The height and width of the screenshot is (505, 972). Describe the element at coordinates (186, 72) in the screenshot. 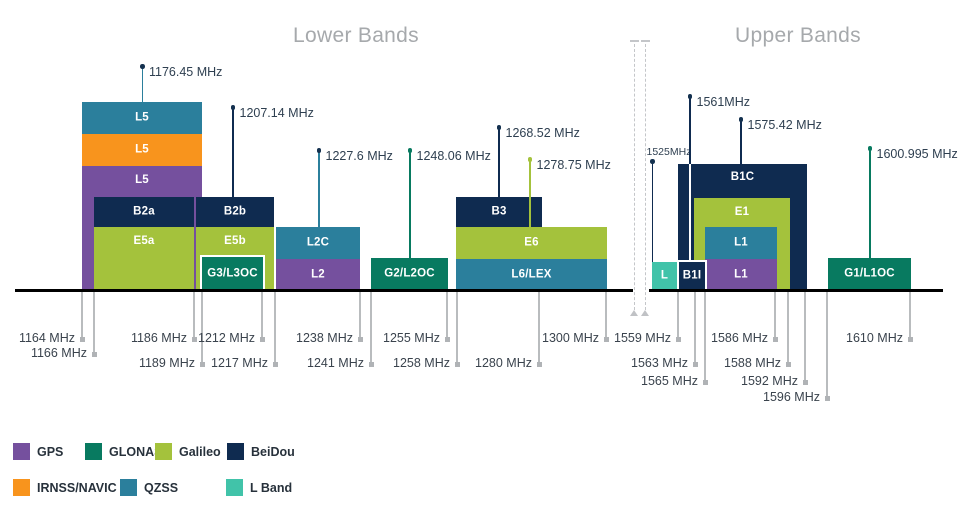

I see `freq-marker-label-1176: 1176.45 MHz` at that location.